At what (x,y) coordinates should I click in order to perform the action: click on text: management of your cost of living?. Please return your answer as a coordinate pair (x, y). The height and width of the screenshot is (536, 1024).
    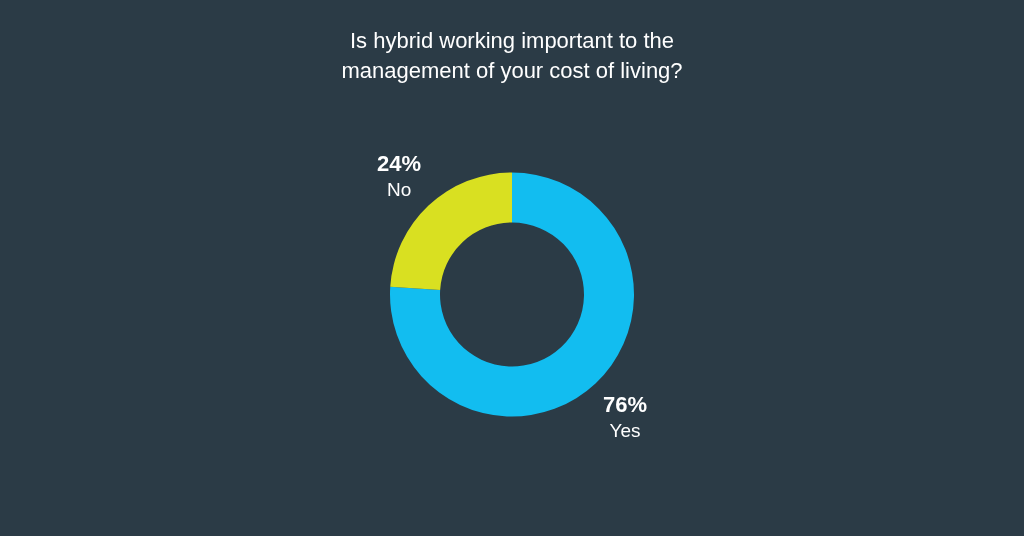
    Looking at the image, I should click on (512, 70).